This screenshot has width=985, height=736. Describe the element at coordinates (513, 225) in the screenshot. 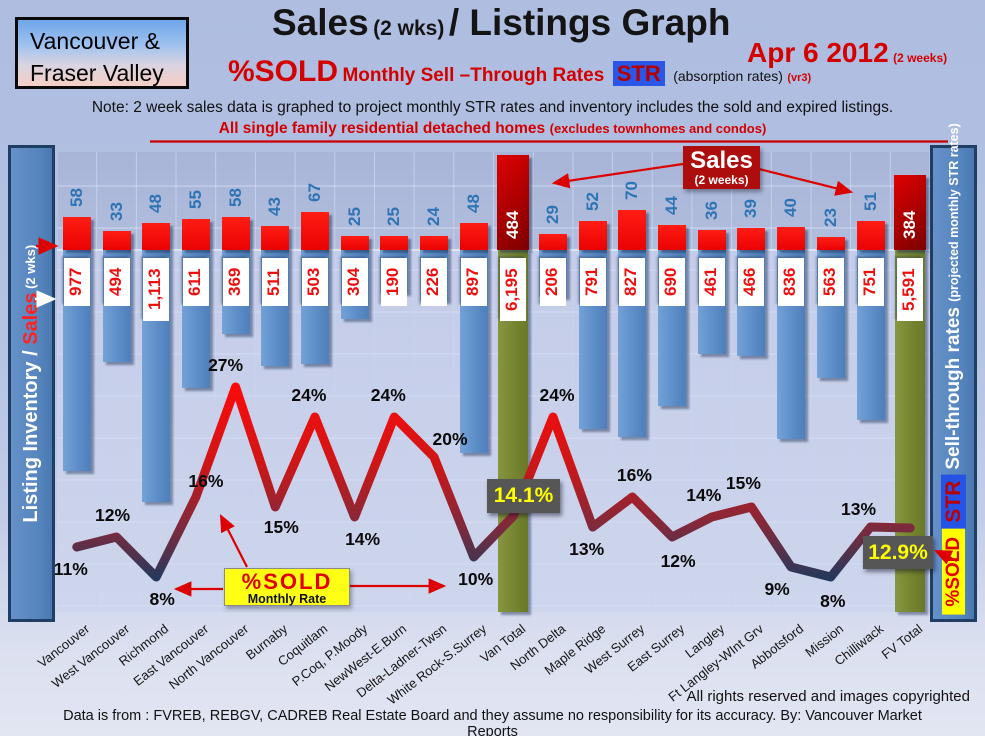

I see `sales-value-label: 484` at that location.